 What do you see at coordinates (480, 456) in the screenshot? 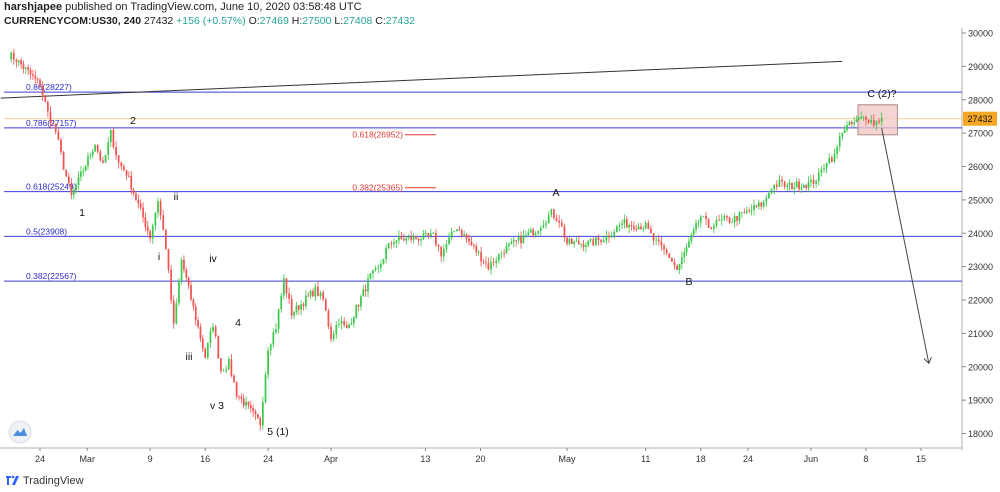
I see `time-axis: 24 Mar 9 16 24 Apr 13 20 May 11 18 24 Jun 8 15` at bounding box center [480, 456].